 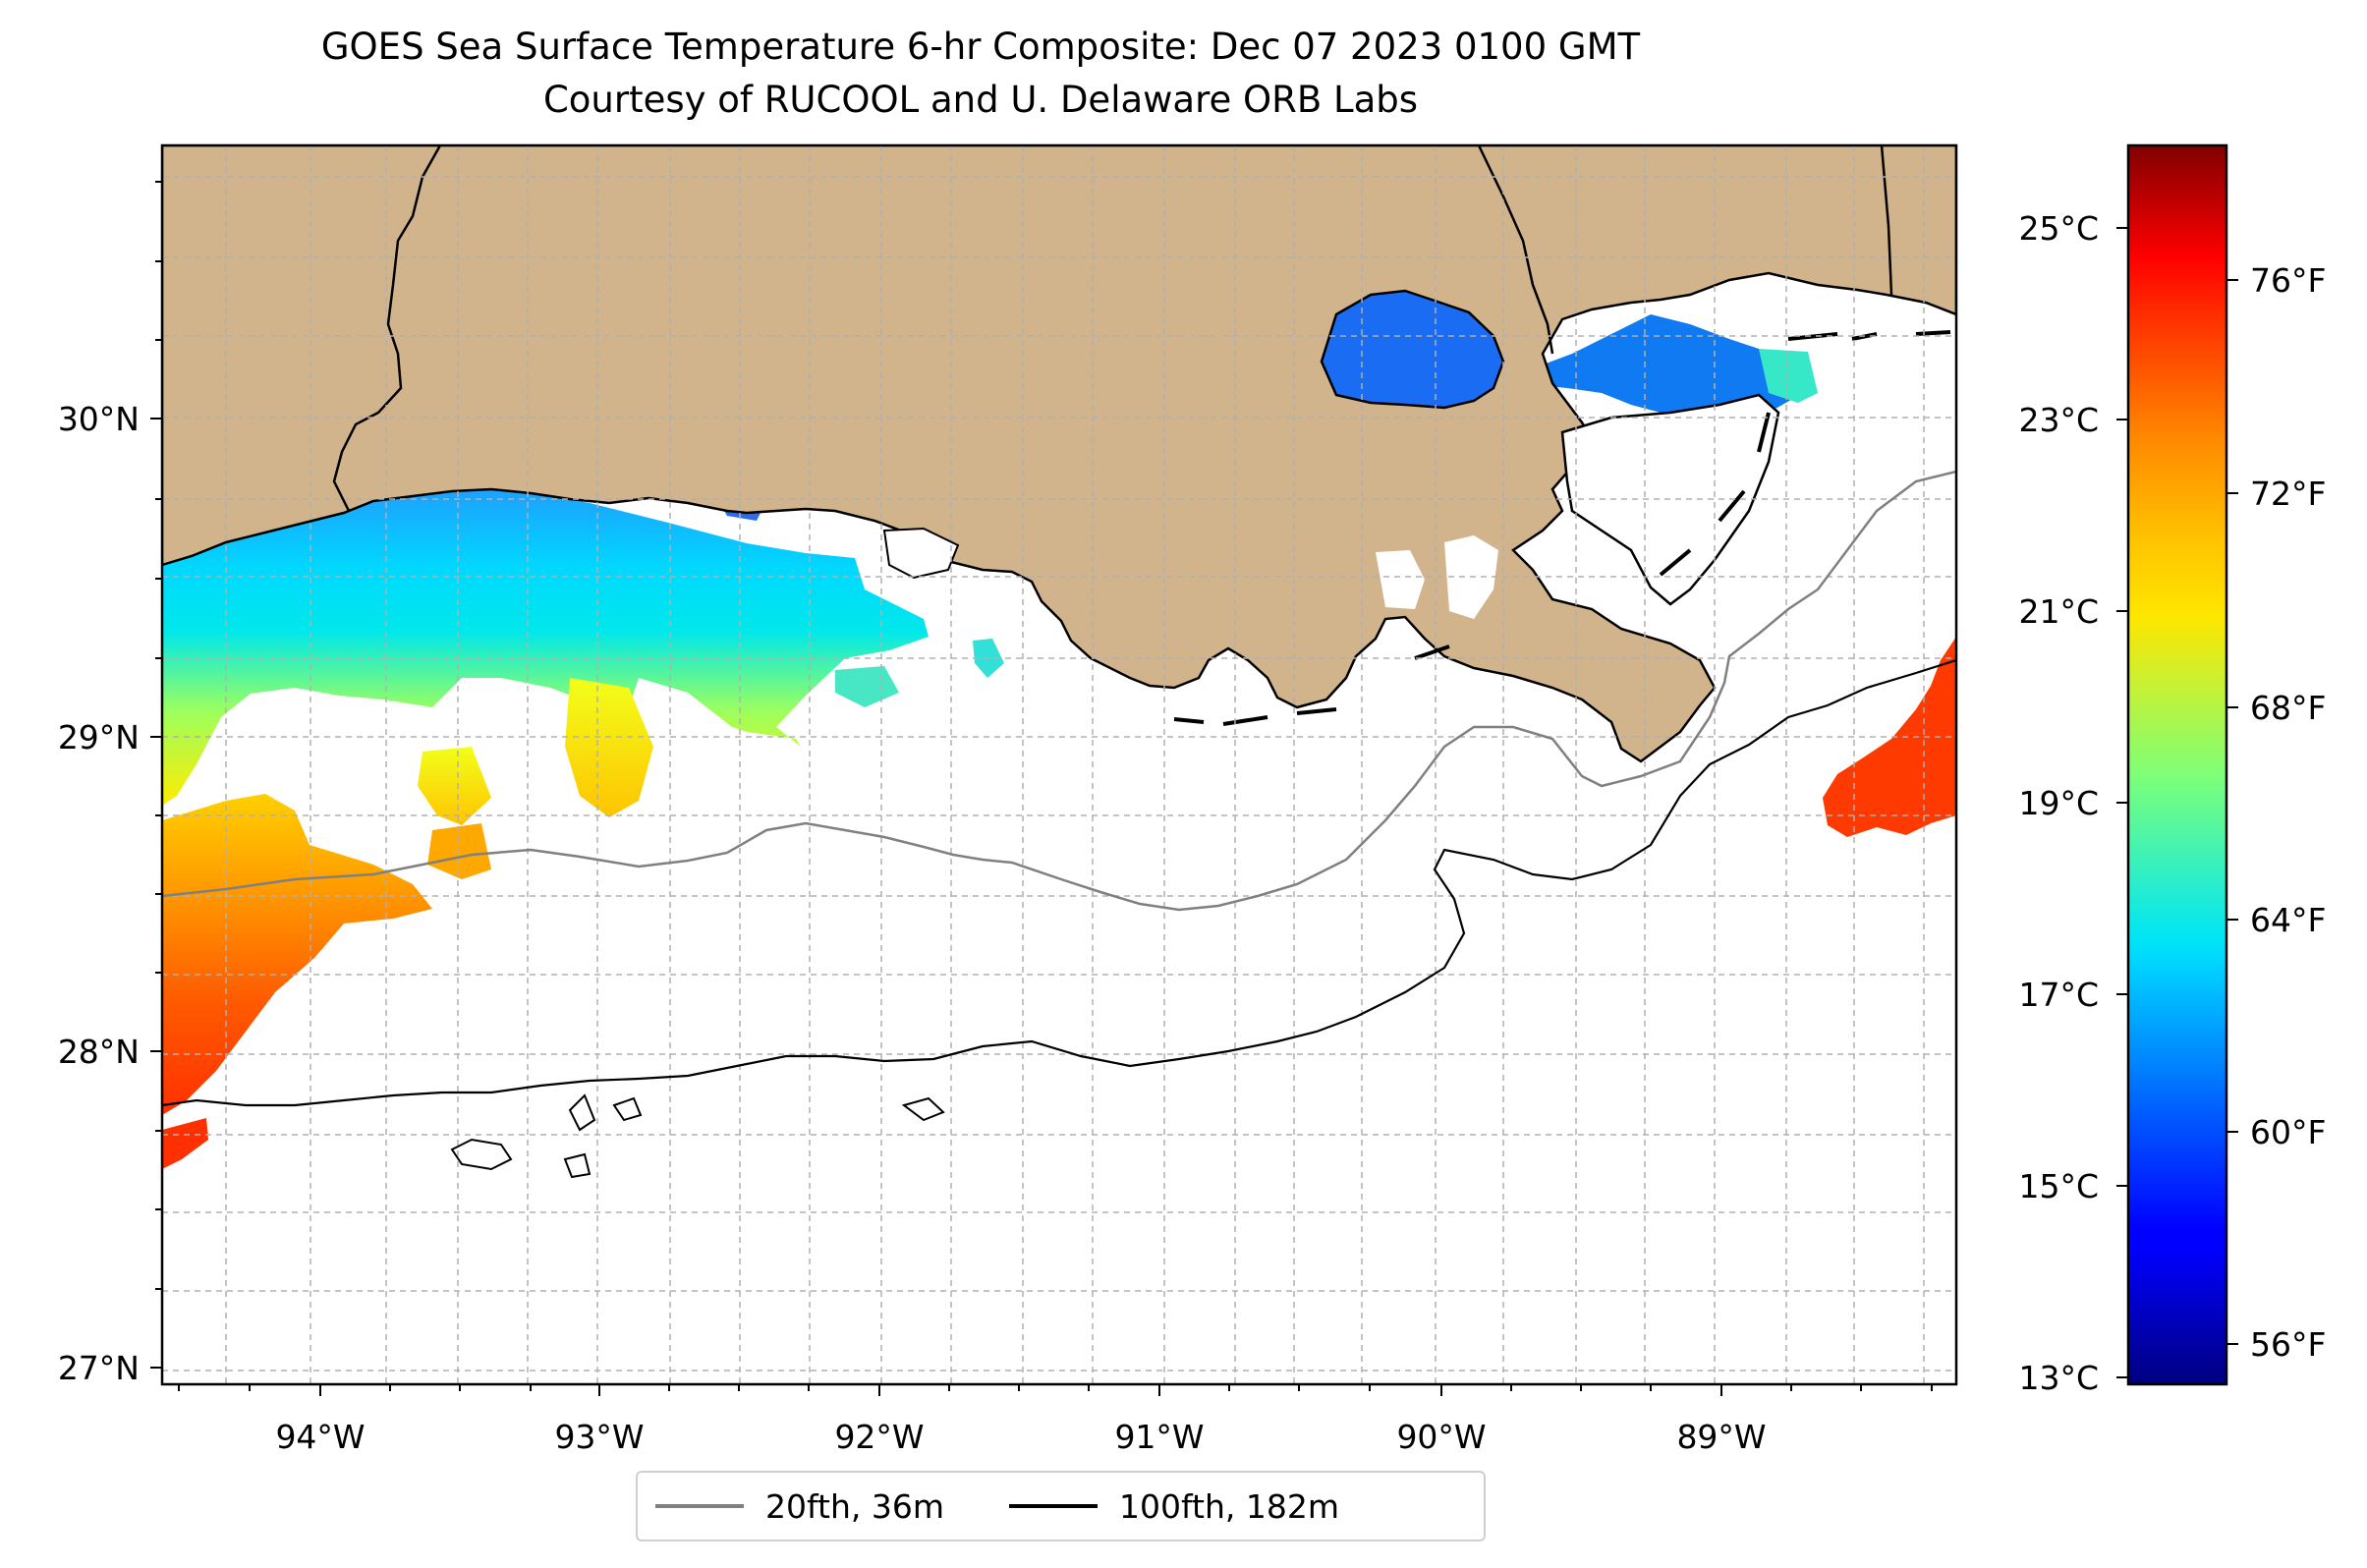 I want to click on lon-label: 89°W, so click(x=1721, y=1437).